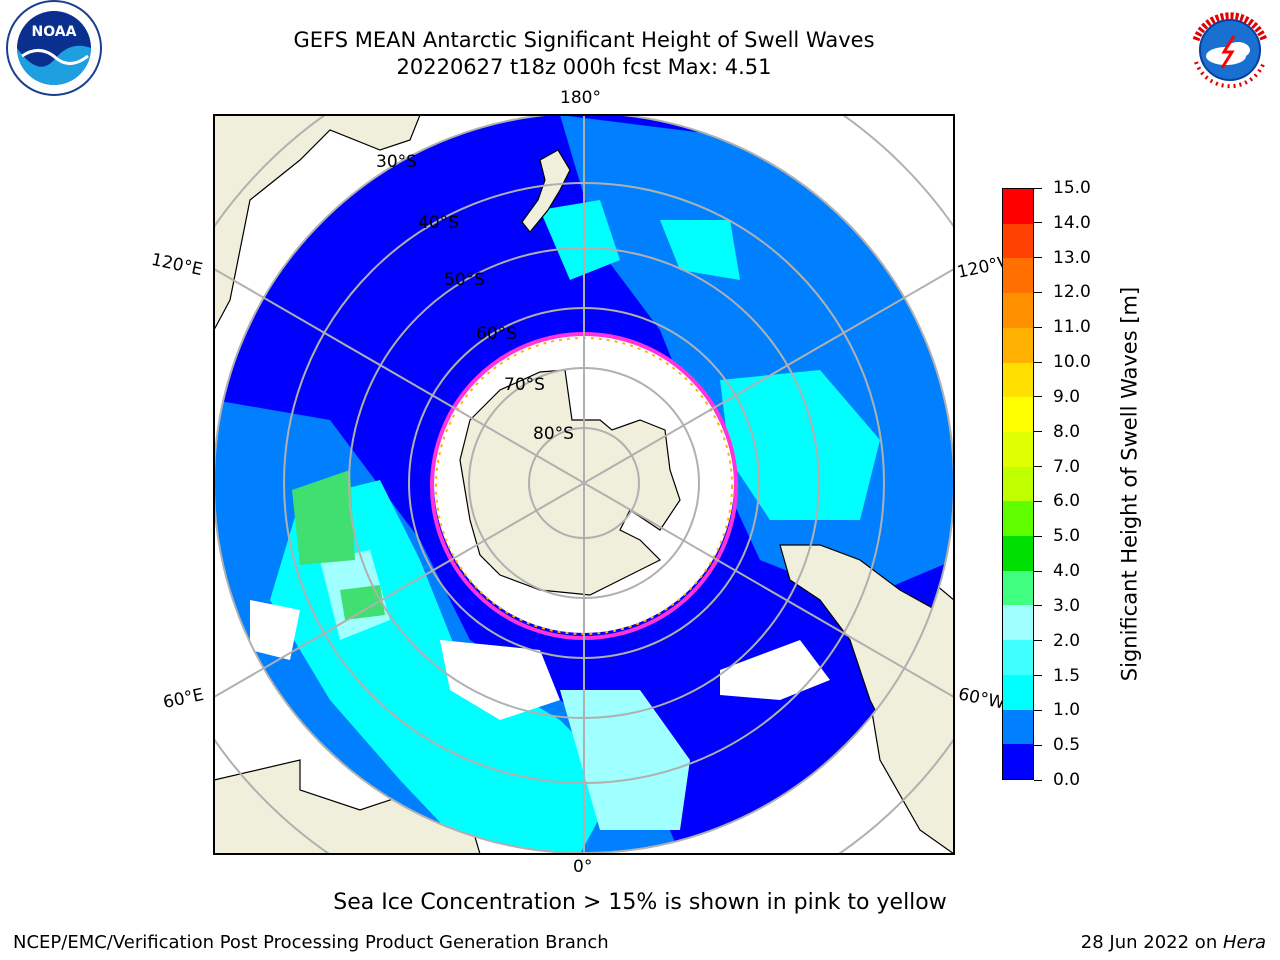 The height and width of the screenshot is (960, 1280). Describe the element at coordinates (1067, 536) in the screenshot. I see `colorbar-tick-label: 5.0` at that location.